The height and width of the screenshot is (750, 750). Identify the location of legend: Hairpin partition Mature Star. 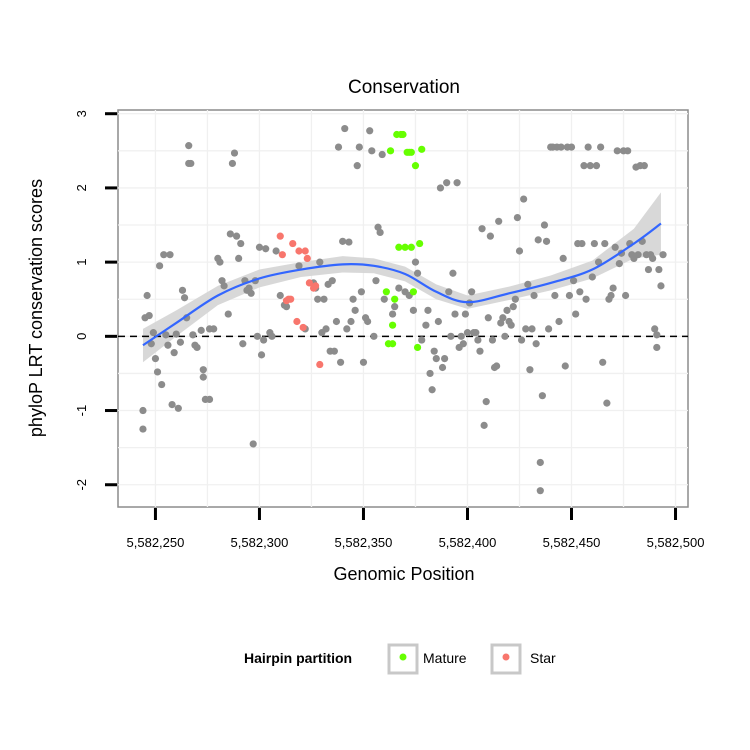
(400, 659).